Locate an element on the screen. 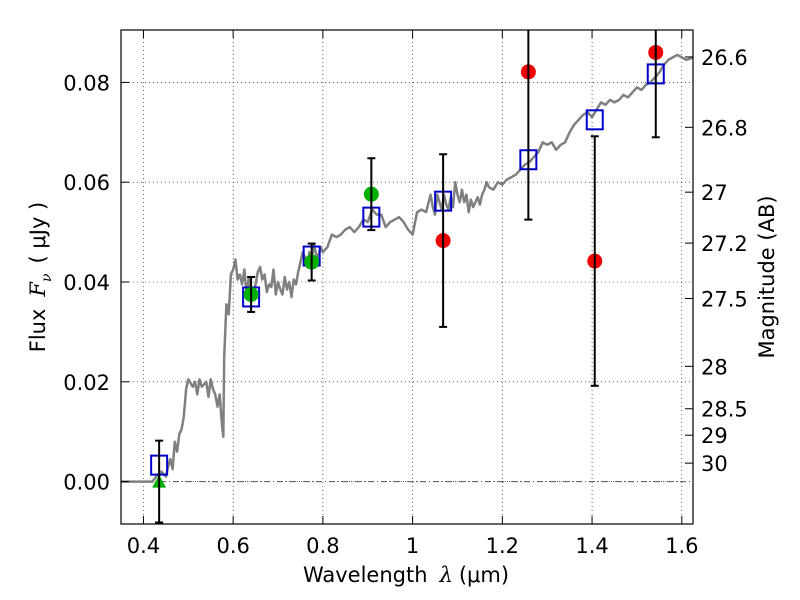 This screenshot has height=600, width=800. magnitude-tick-label: 27.5 is located at coordinates (724, 299).